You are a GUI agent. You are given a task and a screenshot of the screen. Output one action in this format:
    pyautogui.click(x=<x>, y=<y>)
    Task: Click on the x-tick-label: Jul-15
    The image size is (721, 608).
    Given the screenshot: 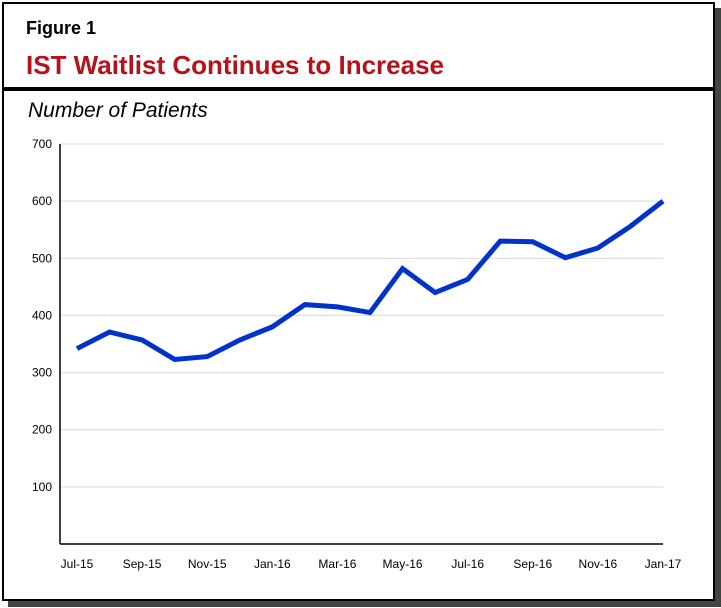 What is the action you would take?
    pyautogui.click(x=77, y=564)
    